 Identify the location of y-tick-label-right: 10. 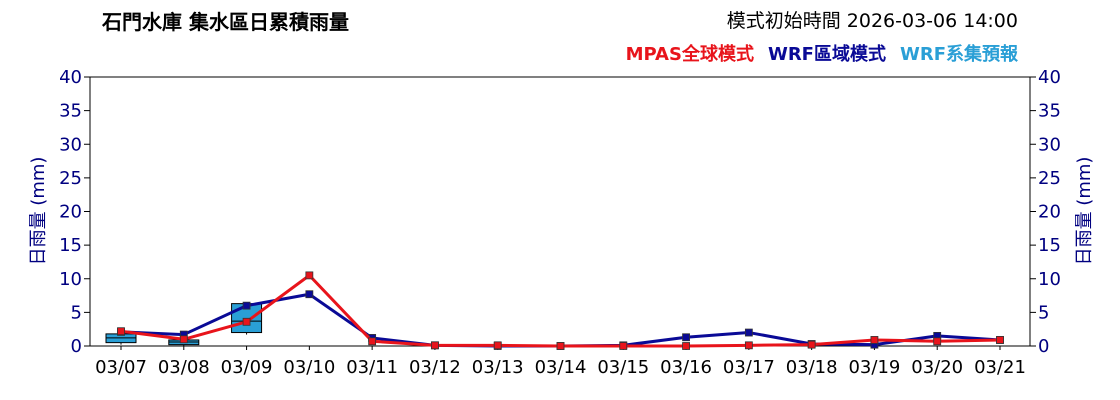
(1049, 279).